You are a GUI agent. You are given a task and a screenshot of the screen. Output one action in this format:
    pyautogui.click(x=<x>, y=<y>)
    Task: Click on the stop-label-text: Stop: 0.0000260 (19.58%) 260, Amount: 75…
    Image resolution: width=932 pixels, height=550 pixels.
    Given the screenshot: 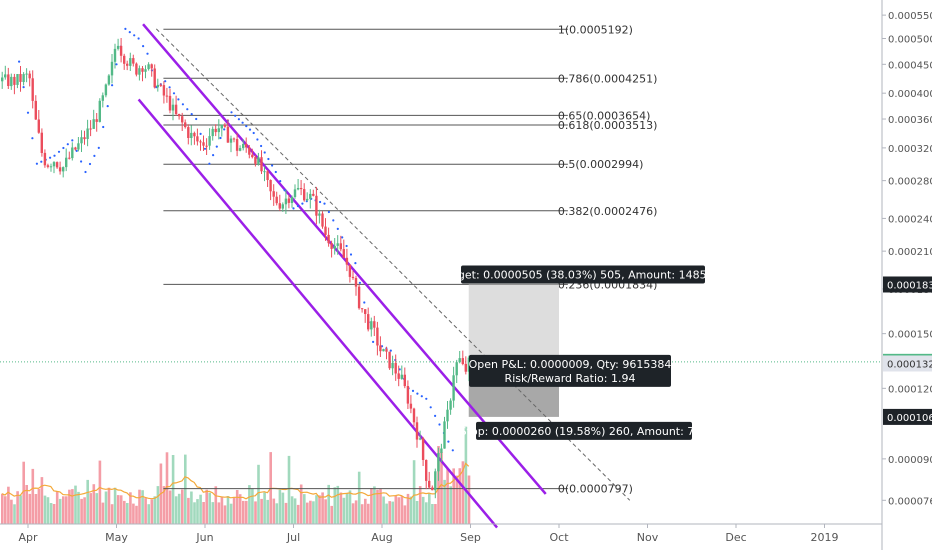 What is the action you would take?
    pyautogui.click(x=584, y=431)
    